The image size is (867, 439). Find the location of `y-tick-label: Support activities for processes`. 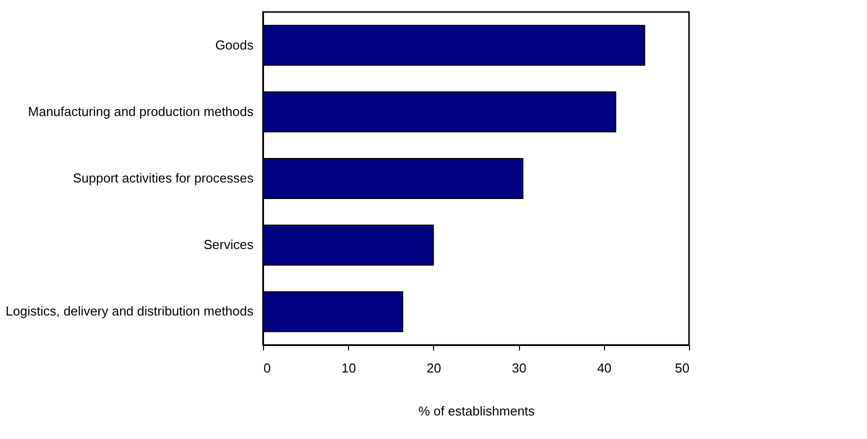

y-tick-label: Support activities for processes is located at coordinates (163, 178).